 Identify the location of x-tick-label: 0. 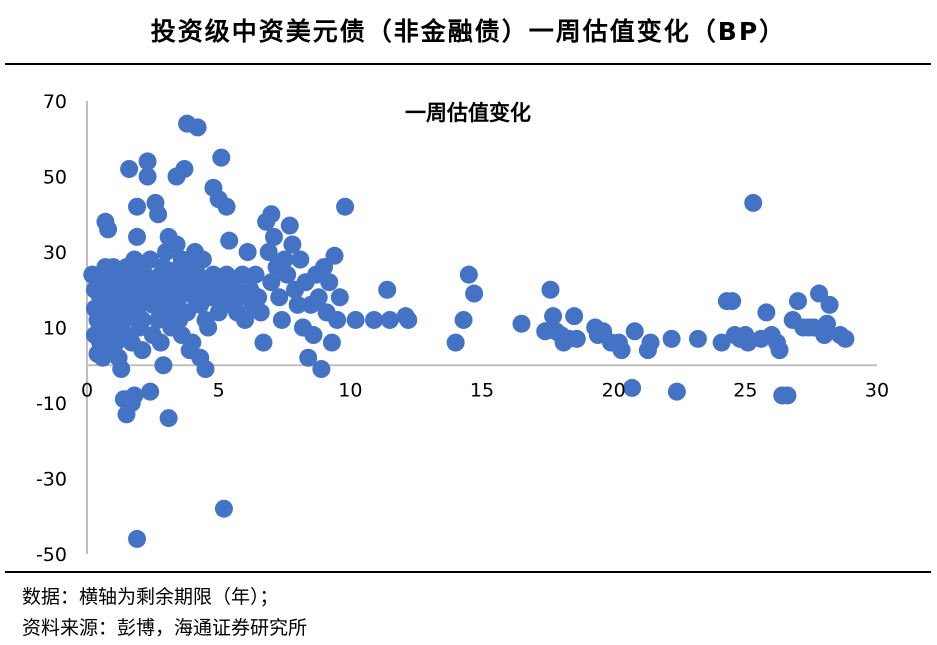
(87, 390).